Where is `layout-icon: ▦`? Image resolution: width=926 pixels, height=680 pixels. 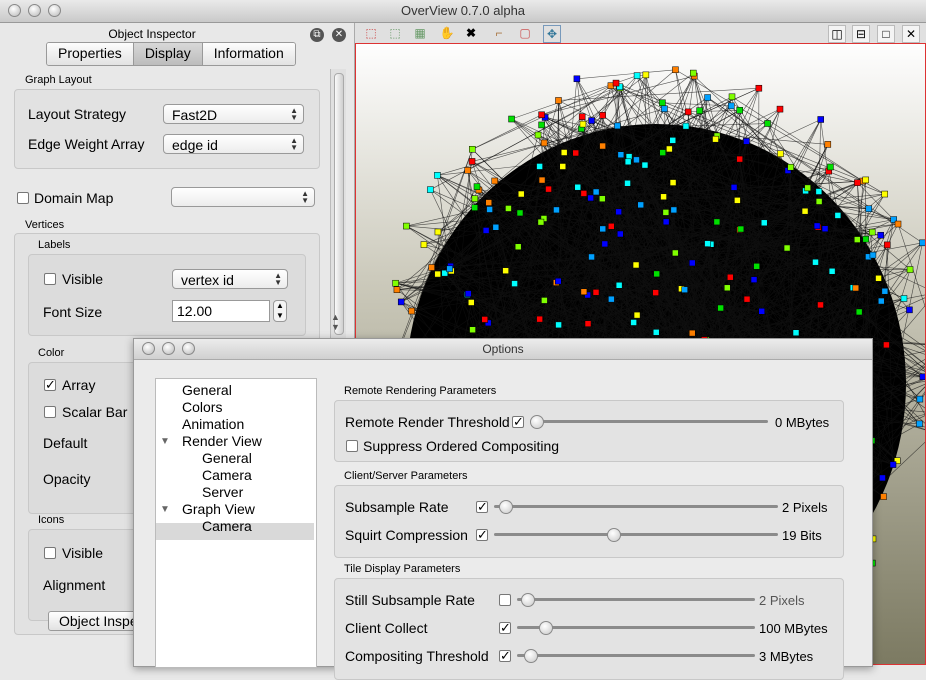 layout-icon: ▦ is located at coordinates (420, 33).